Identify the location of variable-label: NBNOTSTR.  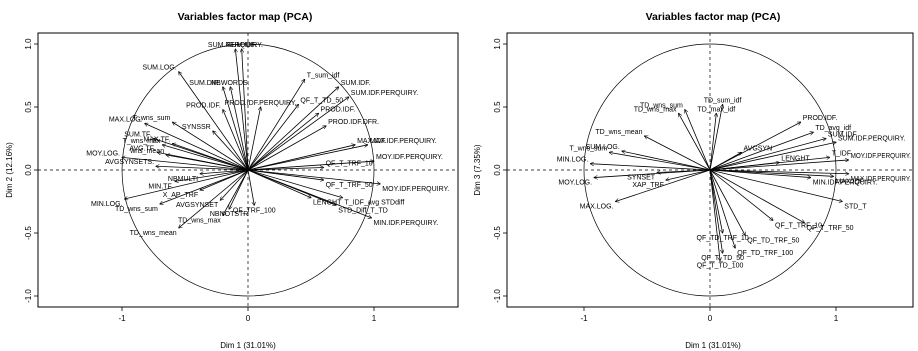
(229, 214).